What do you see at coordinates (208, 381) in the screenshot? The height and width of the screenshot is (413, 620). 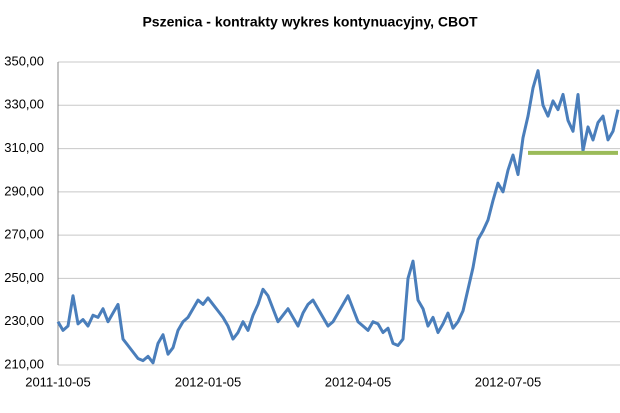 I see `x-tick-label: 2012-01-05` at bounding box center [208, 381].